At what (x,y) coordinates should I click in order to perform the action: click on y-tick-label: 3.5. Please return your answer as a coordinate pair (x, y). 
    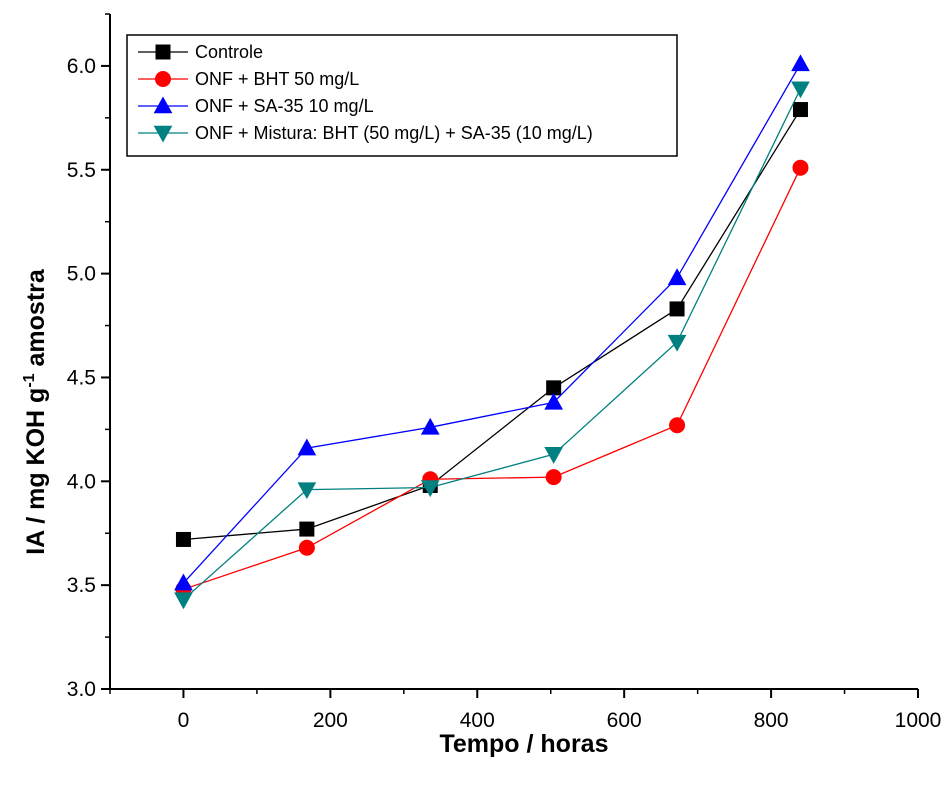
    Looking at the image, I should click on (81, 585).